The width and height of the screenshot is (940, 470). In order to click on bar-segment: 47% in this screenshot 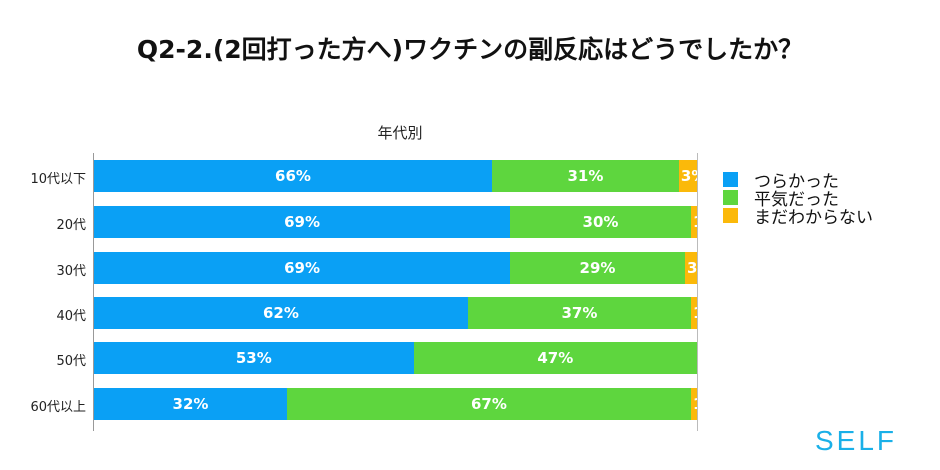, I will do `click(555, 358)`.